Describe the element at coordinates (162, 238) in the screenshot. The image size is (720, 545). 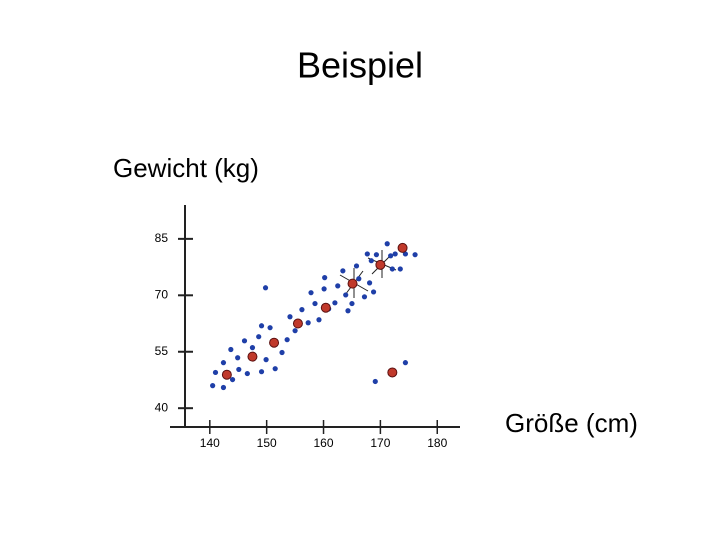
I see `y-tick-label: 85` at that location.